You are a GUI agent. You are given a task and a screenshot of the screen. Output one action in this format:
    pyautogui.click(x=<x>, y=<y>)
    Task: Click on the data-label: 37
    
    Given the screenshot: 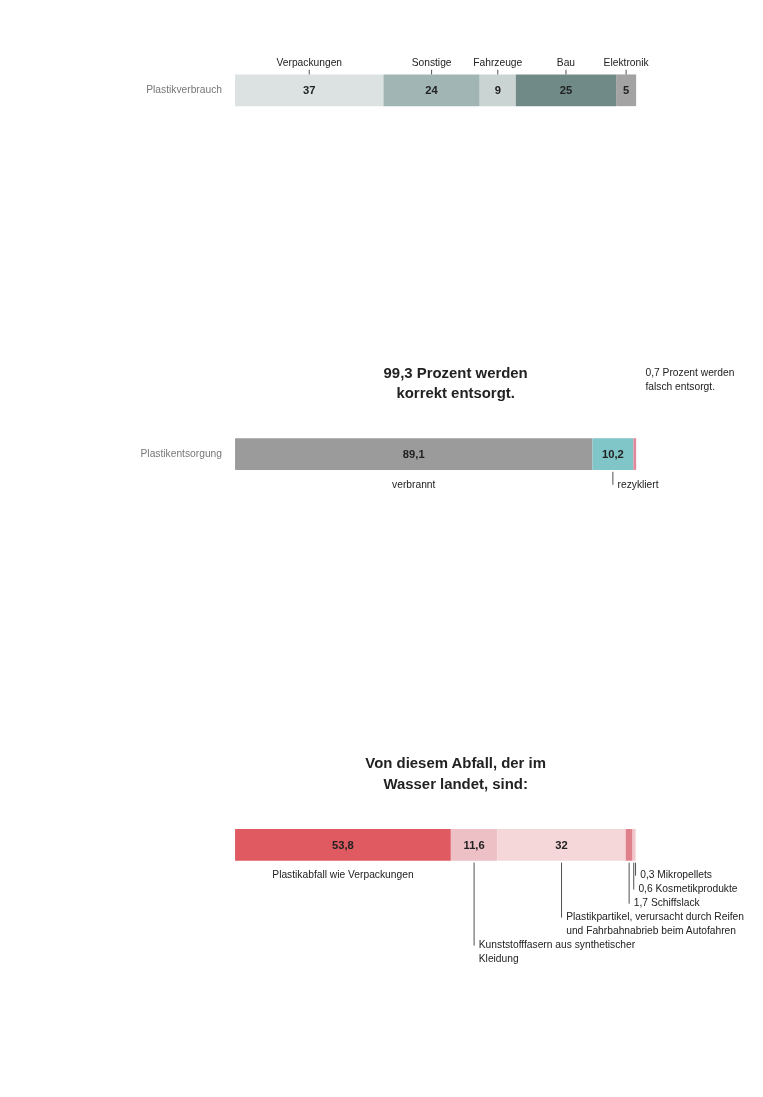 What is the action you would take?
    pyautogui.click(x=309, y=90)
    